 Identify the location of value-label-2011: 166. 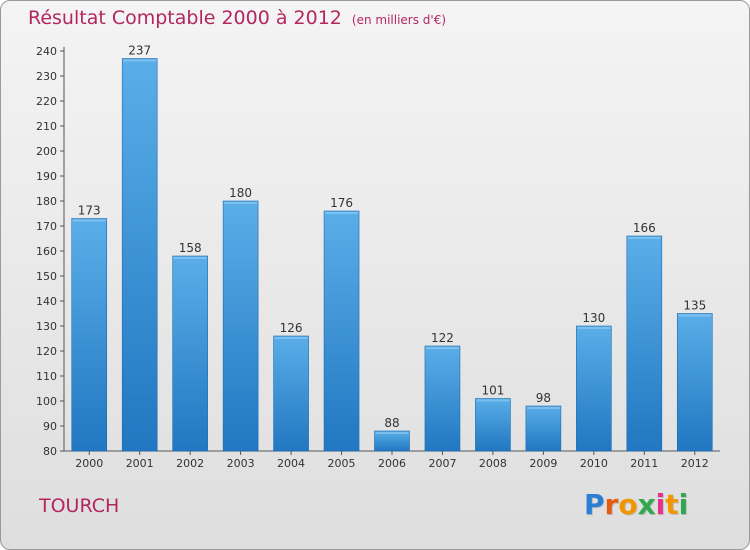
(644, 228).